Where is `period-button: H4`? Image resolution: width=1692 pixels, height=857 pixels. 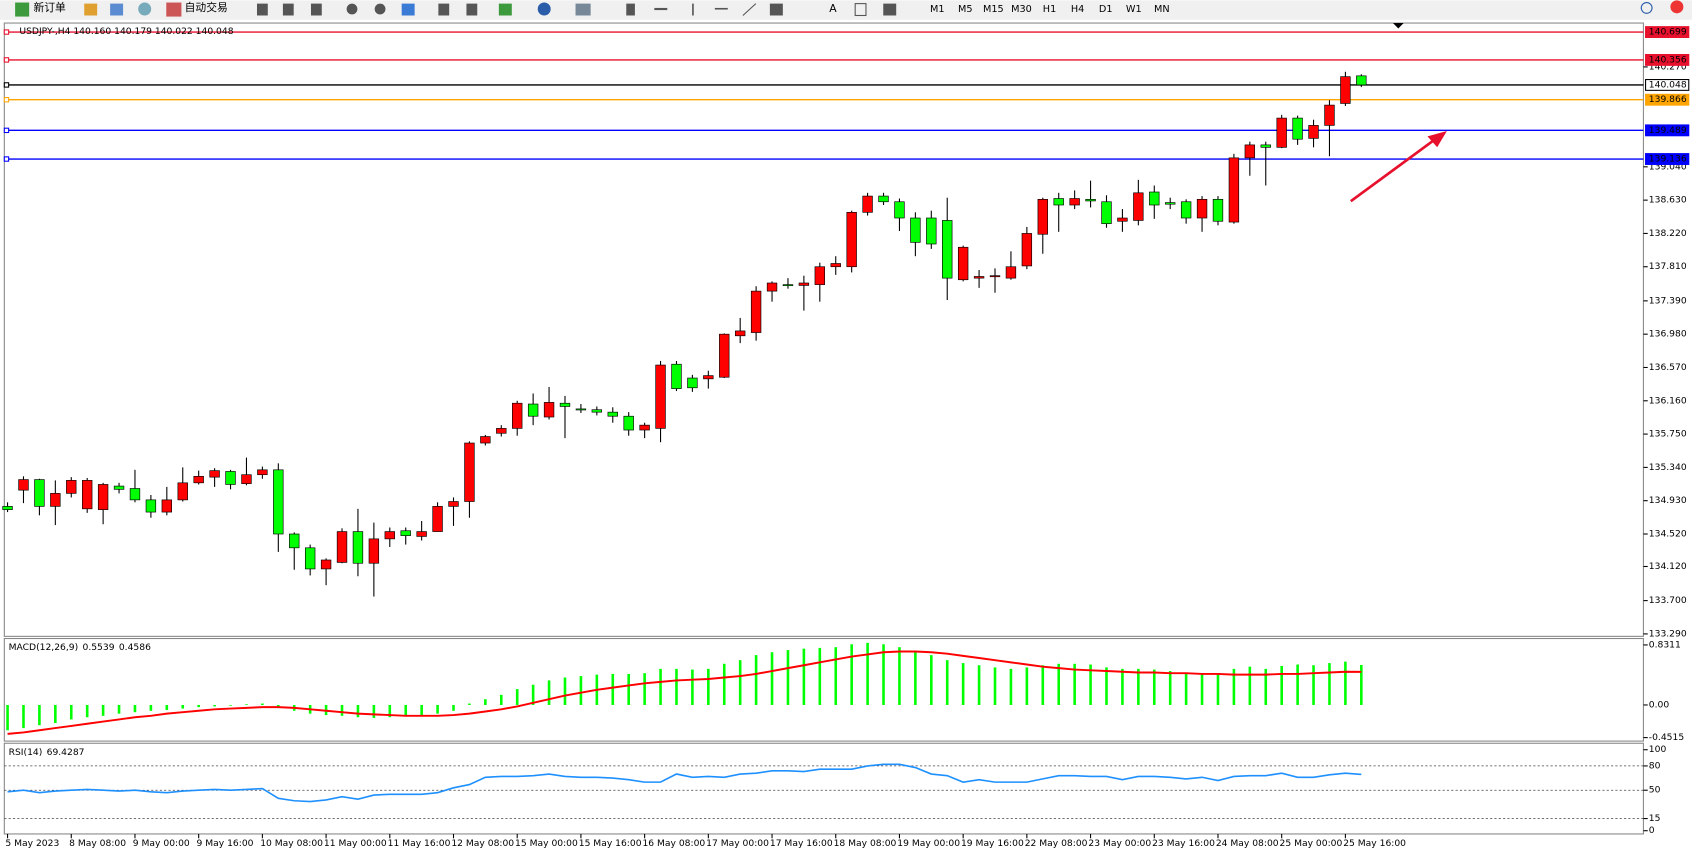 period-button: H4 is located at coordinates (1077, 9).